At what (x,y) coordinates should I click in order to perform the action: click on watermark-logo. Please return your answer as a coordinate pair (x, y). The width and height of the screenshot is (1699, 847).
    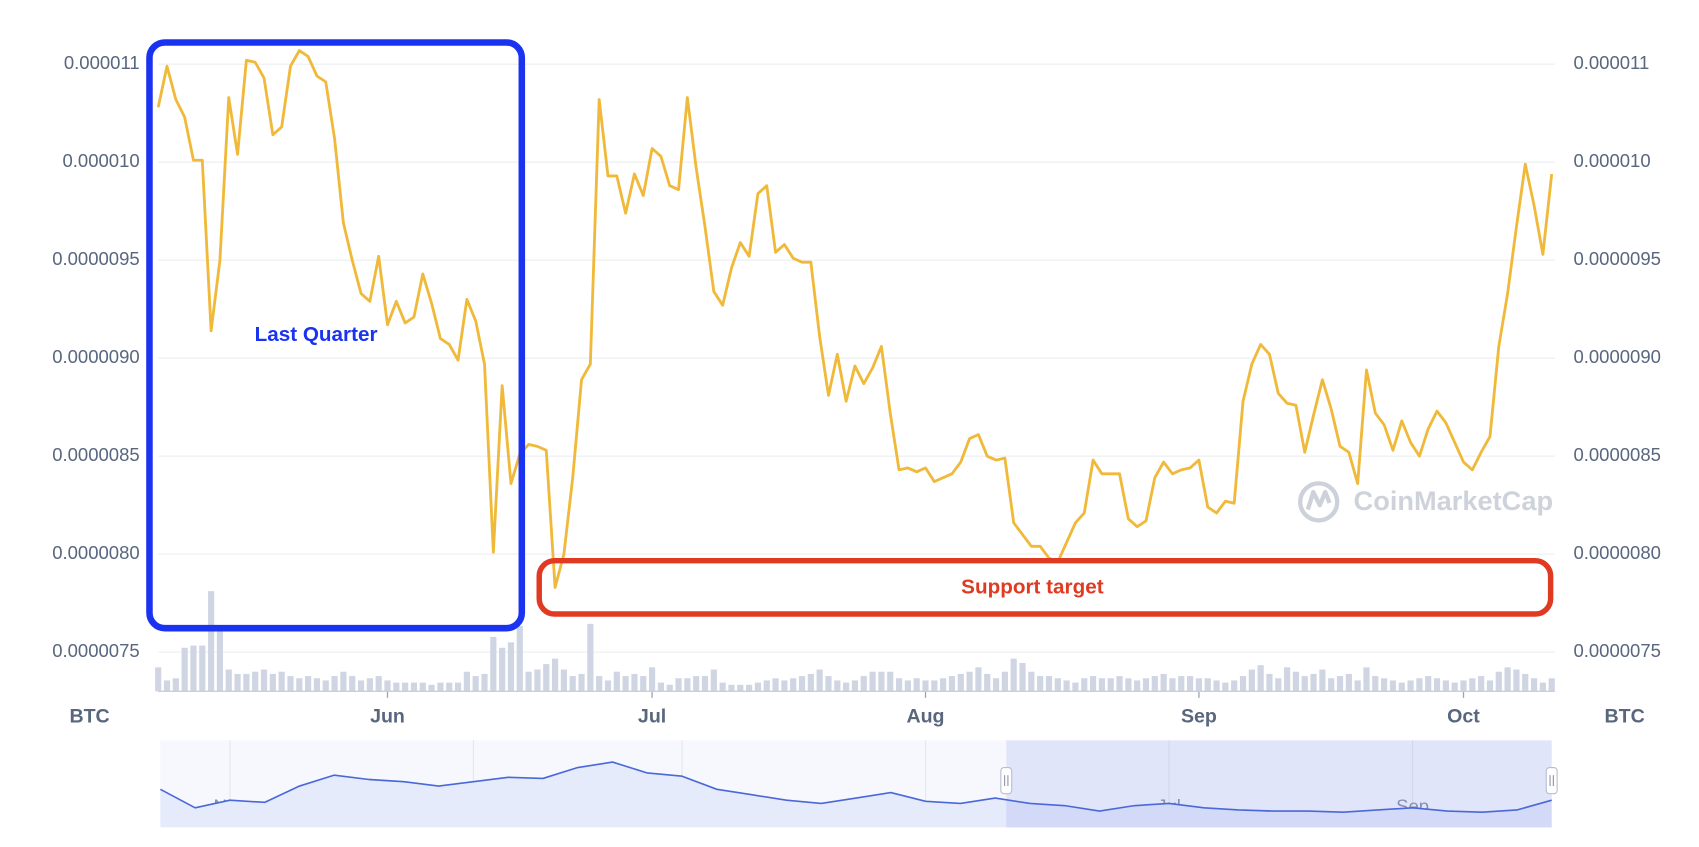
    Looking at the image, I should click on (1319, 502).